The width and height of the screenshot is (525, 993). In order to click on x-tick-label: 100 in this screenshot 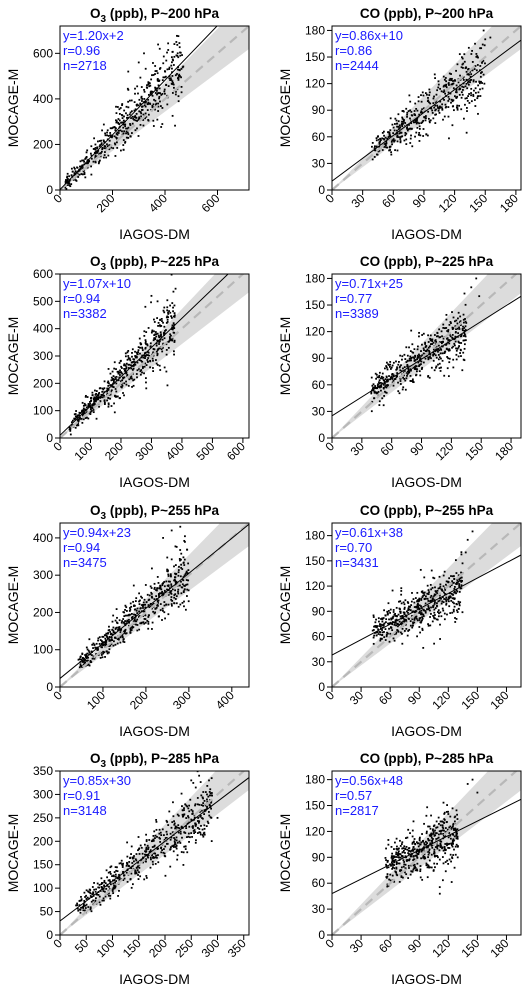, I will do `click(96, 700)`.